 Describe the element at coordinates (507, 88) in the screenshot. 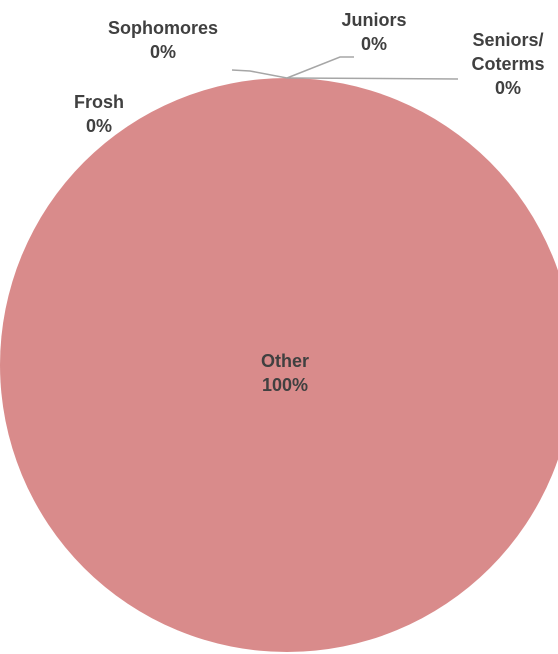

I see `label-pct-seniors-coterms: 0%` at that location.